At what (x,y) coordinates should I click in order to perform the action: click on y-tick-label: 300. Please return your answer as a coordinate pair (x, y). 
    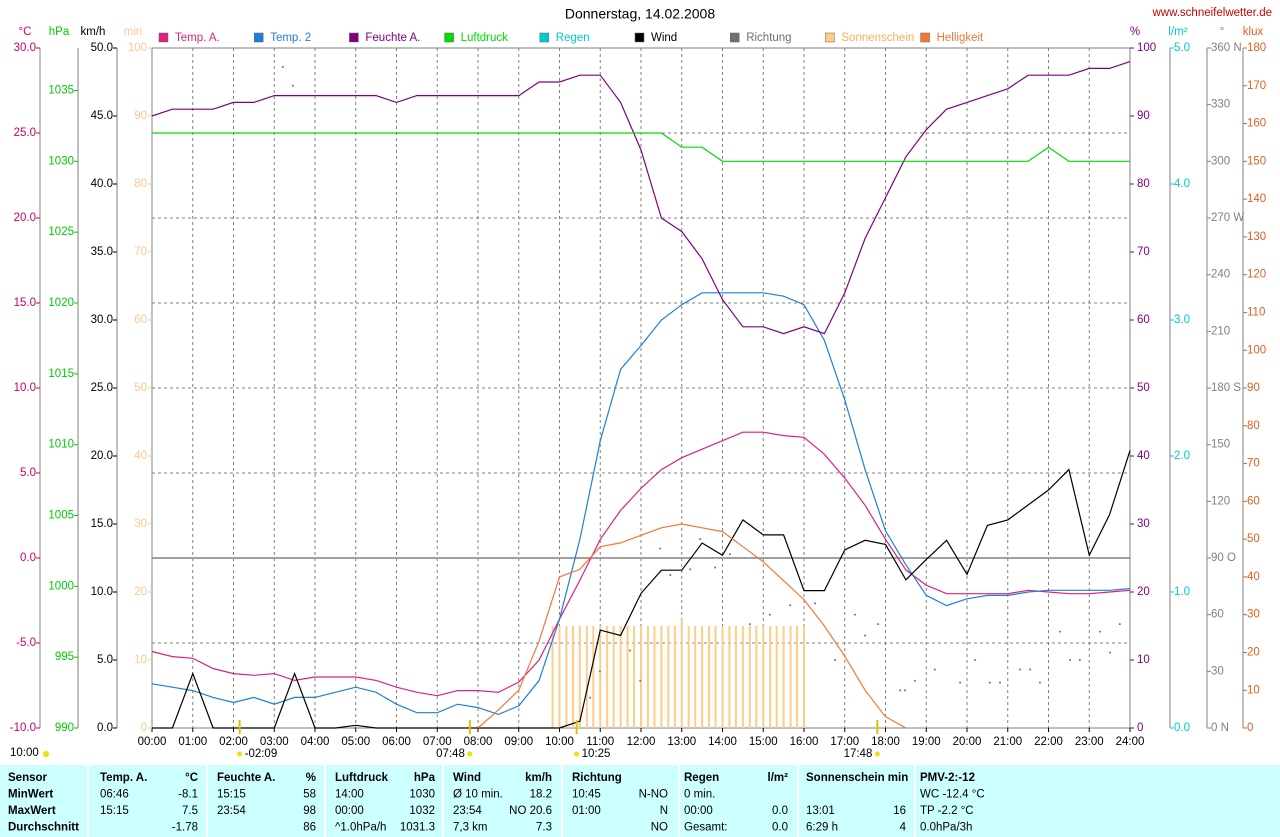
    Looking at the image, I should click on (1220, 161).